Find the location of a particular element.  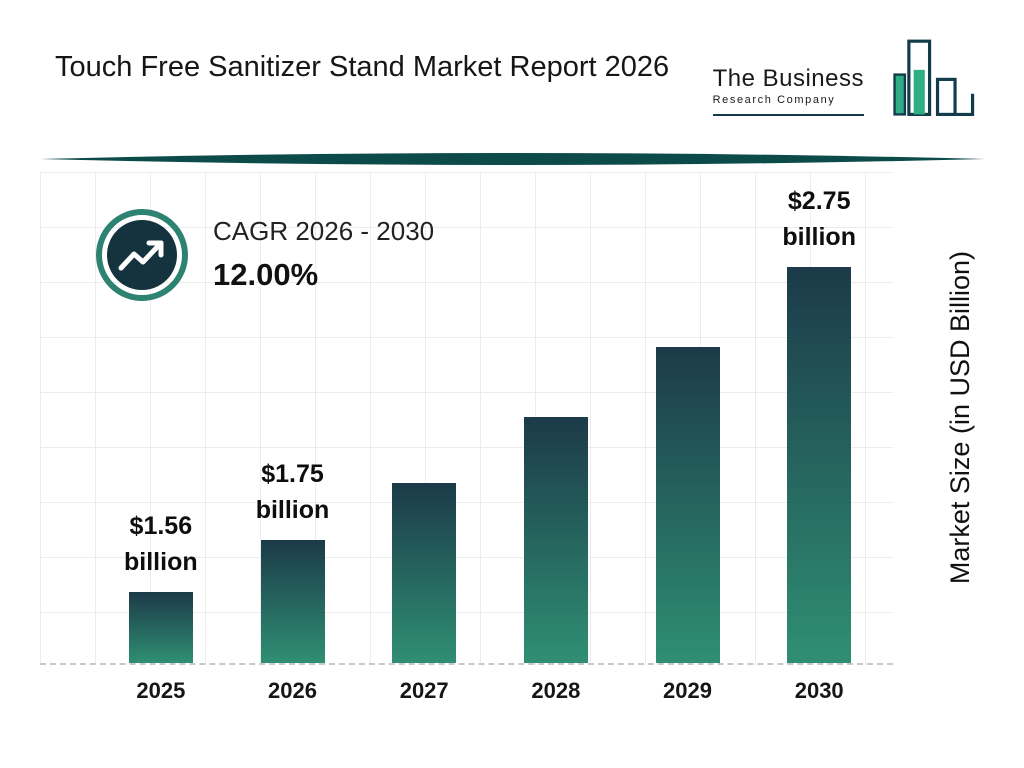

y-axis-title: Market Size (in USD Billion) is located at coordinates (960, 417).